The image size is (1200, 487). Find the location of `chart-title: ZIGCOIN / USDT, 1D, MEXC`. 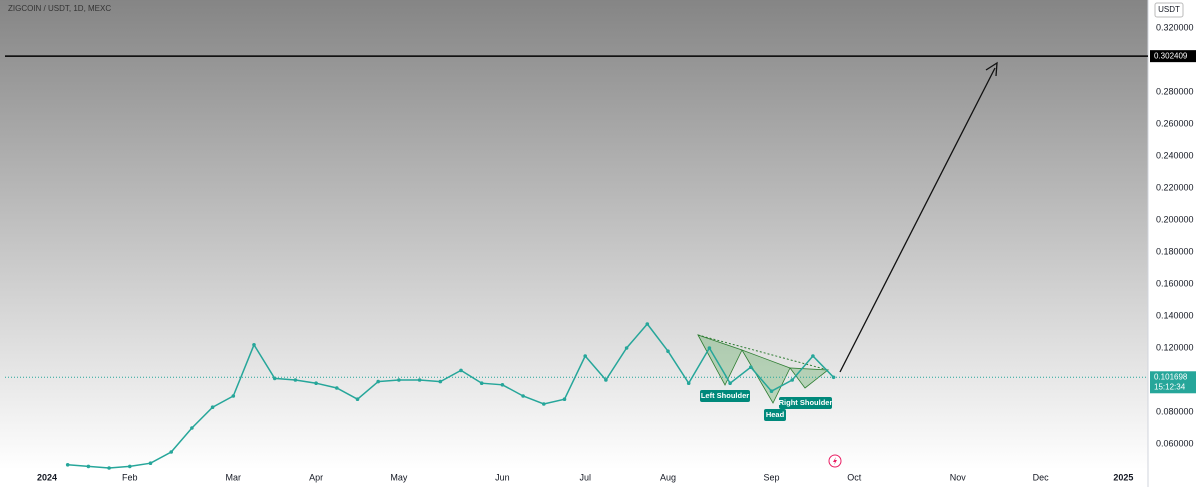

chart-title: ZIGCOIN / USDT, 1D, MEXC is located at coordinates (59, 8).